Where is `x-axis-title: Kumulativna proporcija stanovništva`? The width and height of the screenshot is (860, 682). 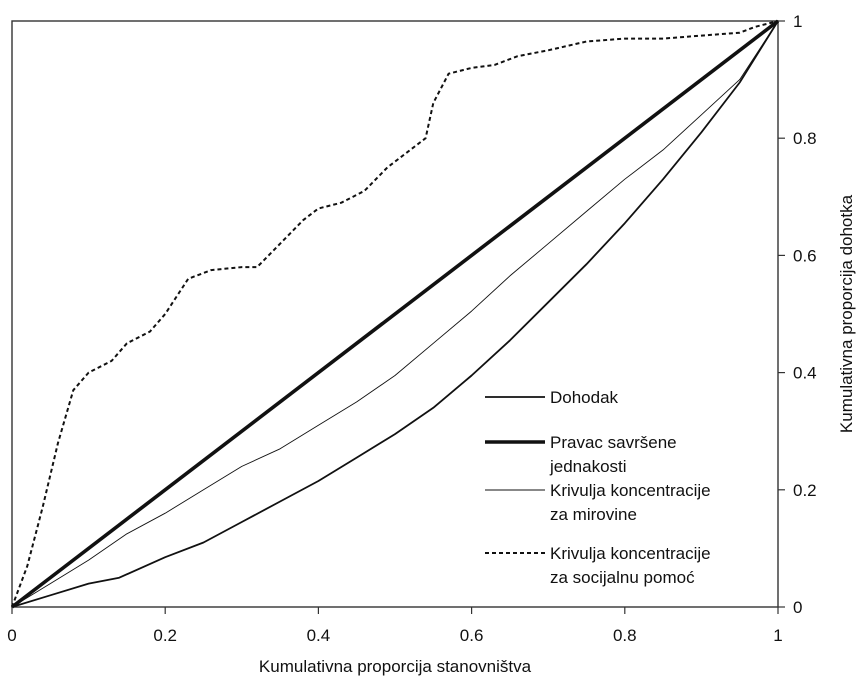
x-axis-title: Kumulativna proporcija stanovništva is located at coordinates (395, 666).